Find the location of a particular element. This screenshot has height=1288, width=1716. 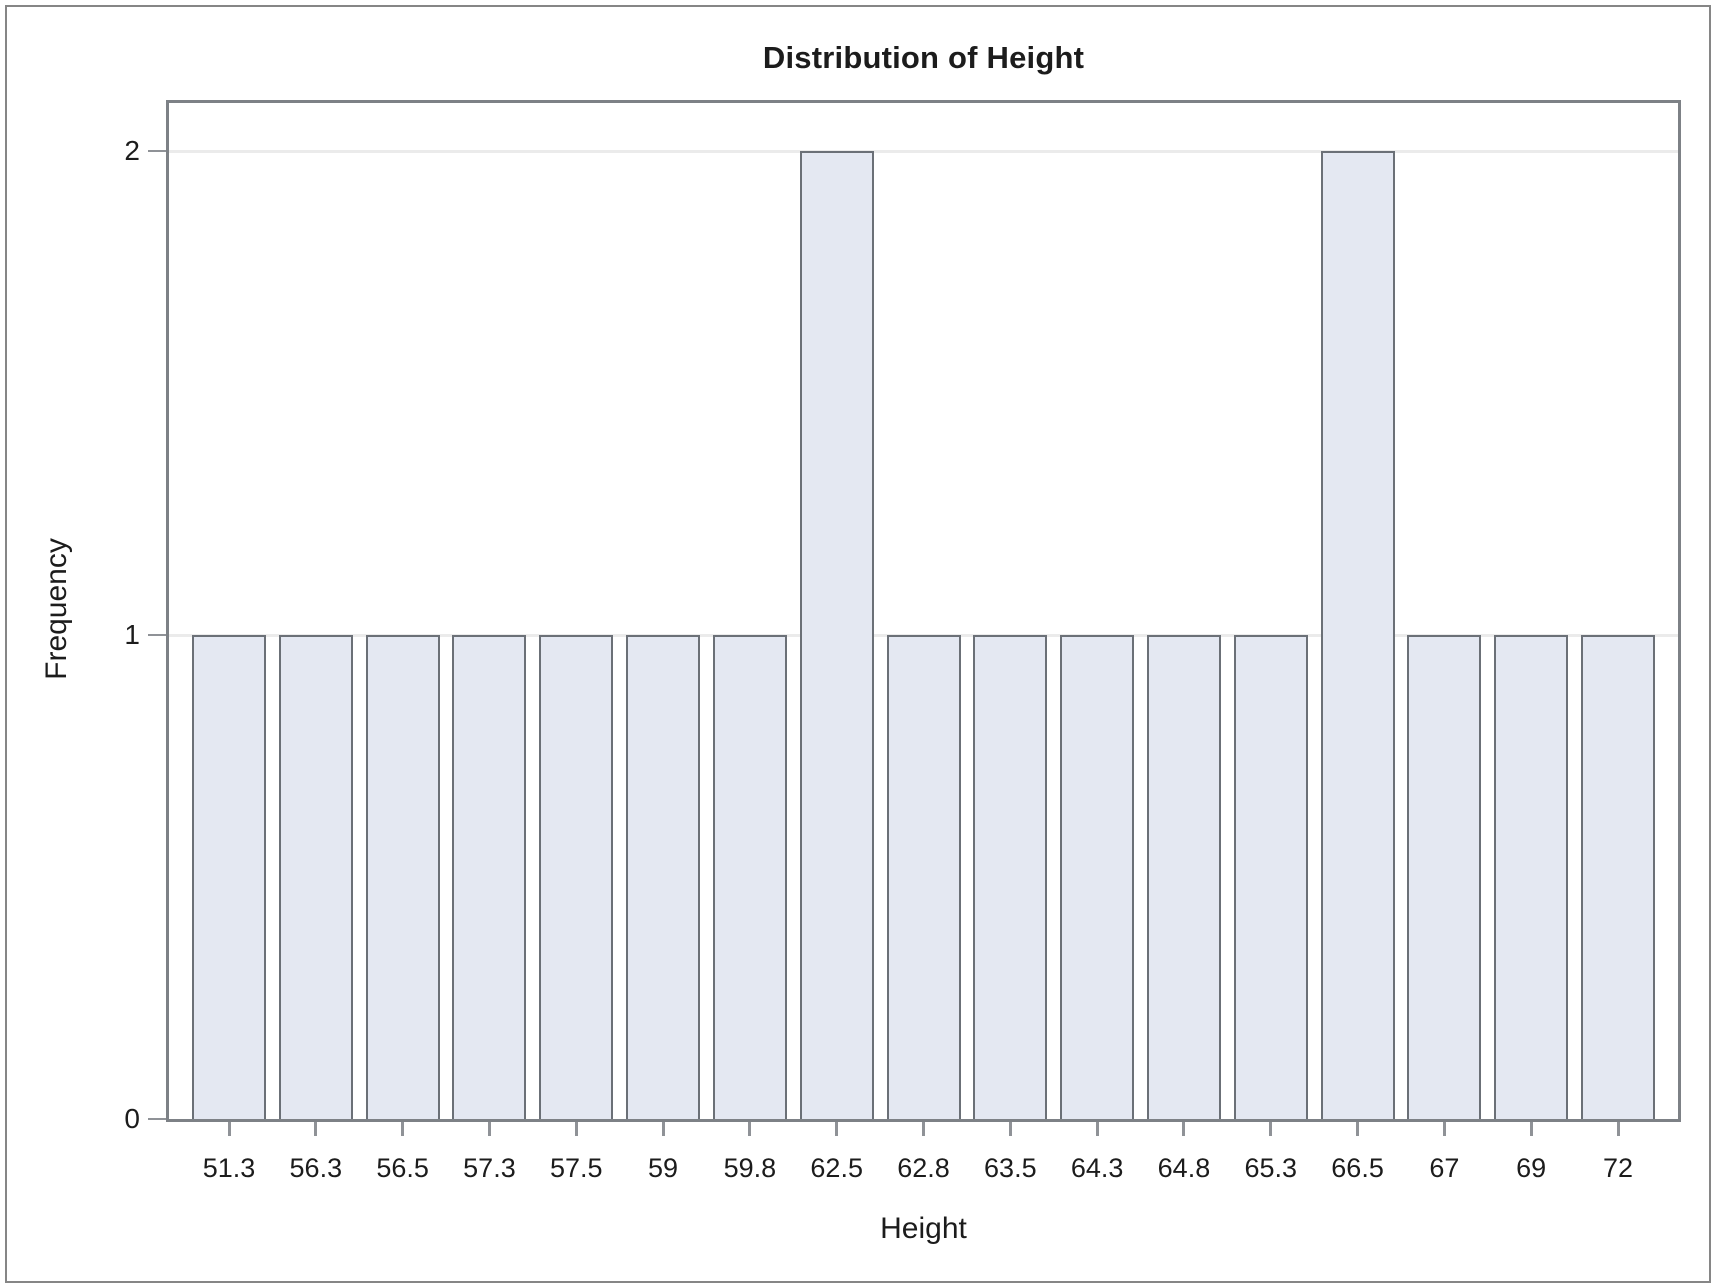

x-tick-label: 56.5 is located at coordinates (402, 1168).